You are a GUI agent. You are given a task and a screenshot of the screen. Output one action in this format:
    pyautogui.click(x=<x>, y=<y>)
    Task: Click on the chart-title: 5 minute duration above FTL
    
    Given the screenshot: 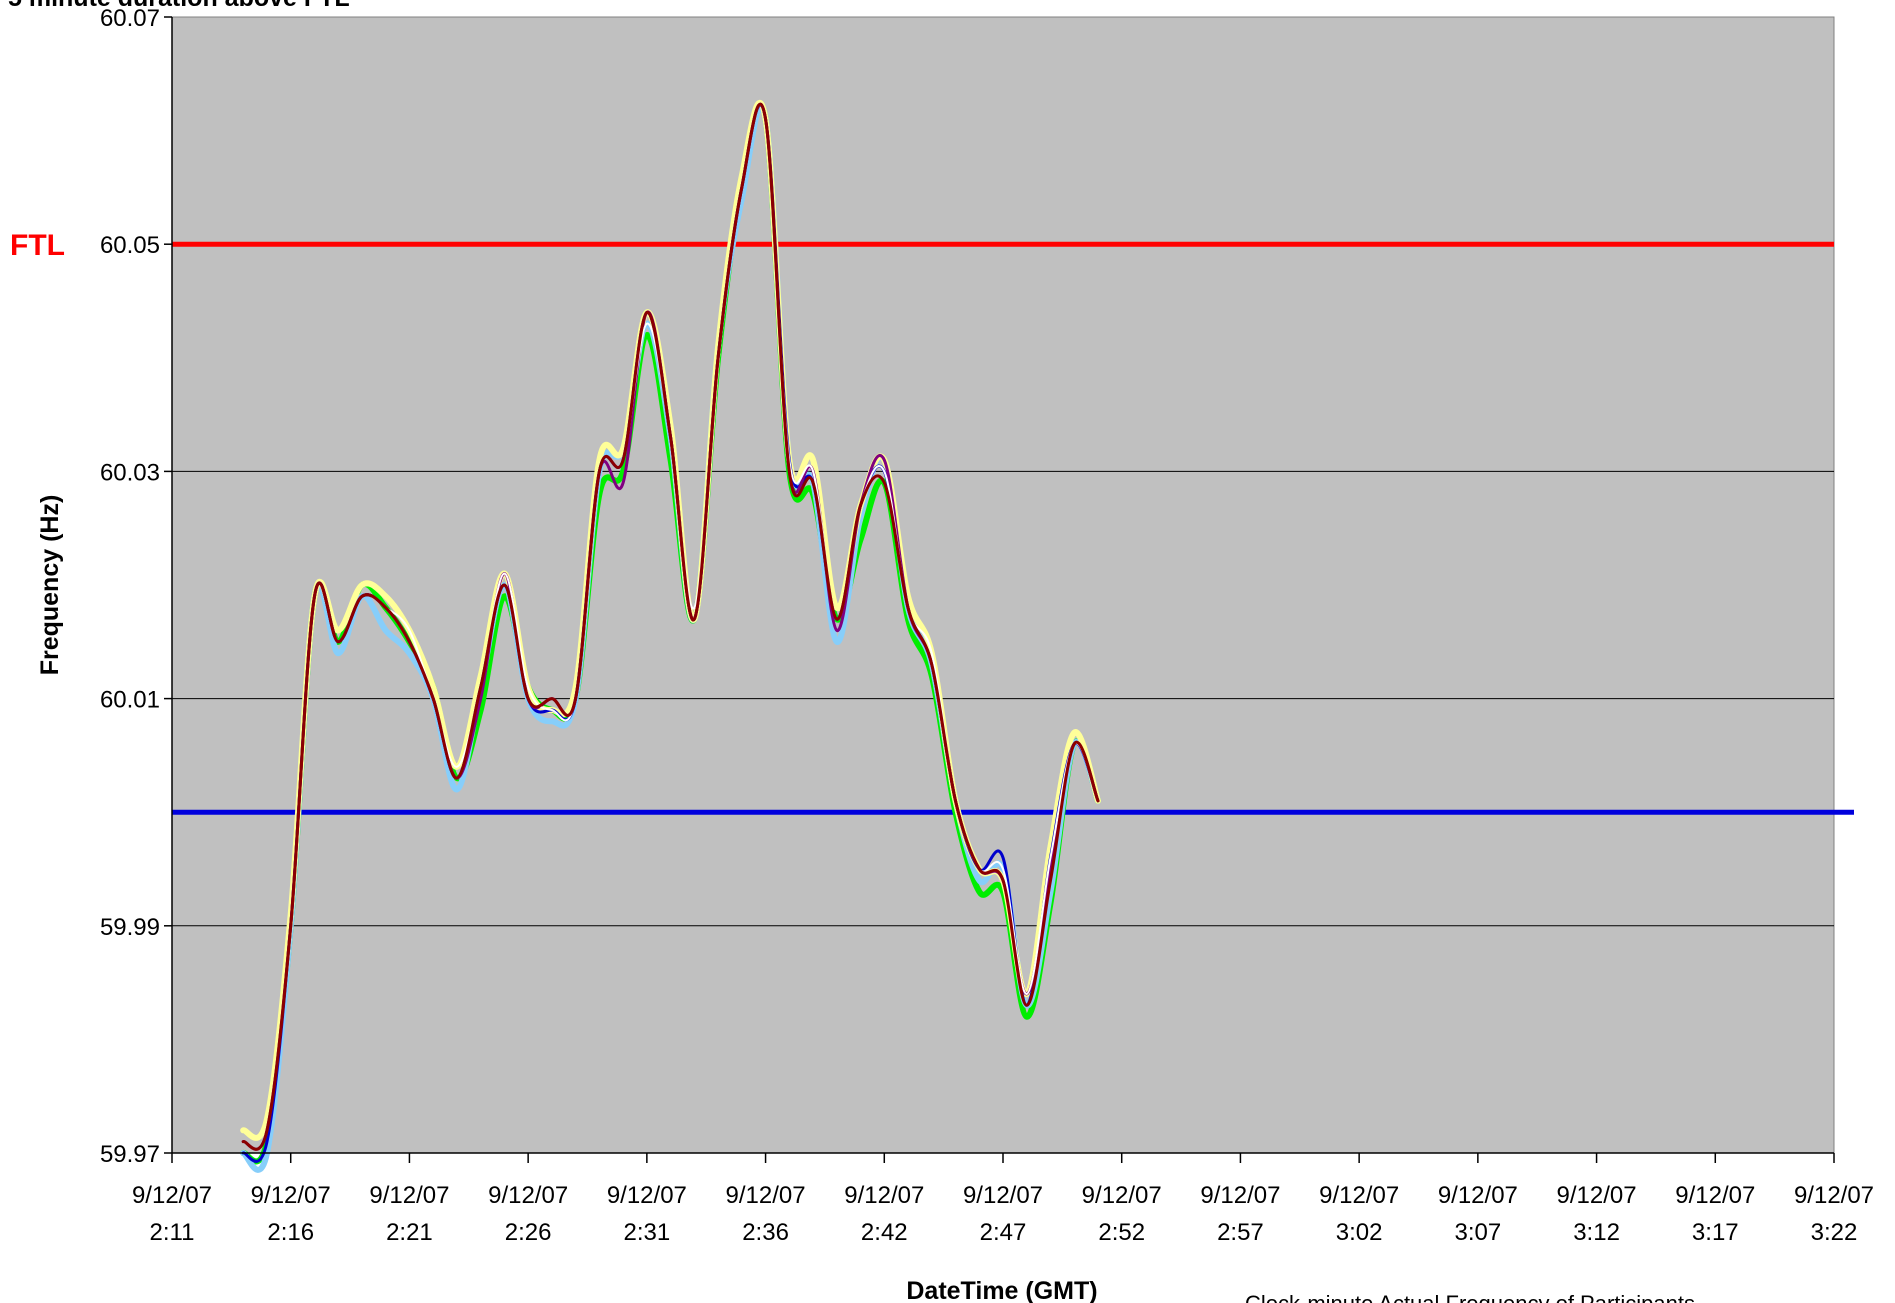 What is the action you would take?
    pyautogui.click(x=179, y=6)
    